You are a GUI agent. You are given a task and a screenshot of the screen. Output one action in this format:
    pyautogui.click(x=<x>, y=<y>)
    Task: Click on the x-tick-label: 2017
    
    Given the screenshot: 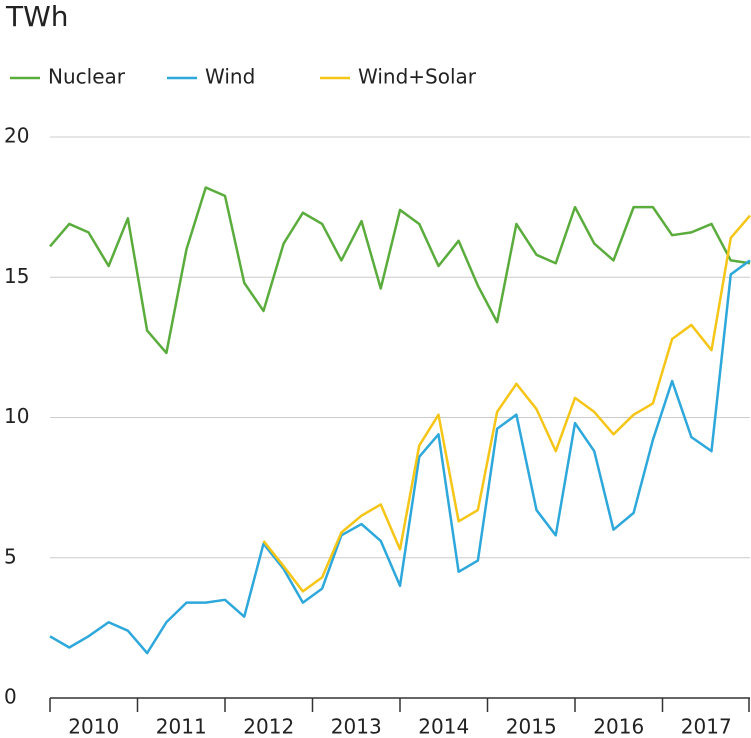 What is the action you would take?
    pyautogui.click(x=706, y=726)
    